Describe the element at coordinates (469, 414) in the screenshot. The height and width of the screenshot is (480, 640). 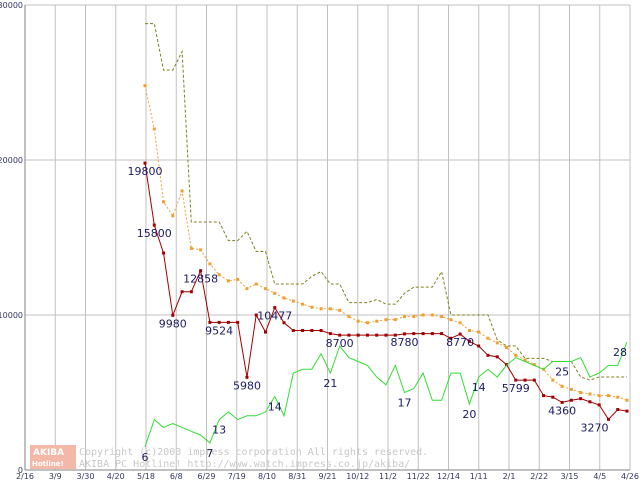
I see `data-label: 20` at that location.